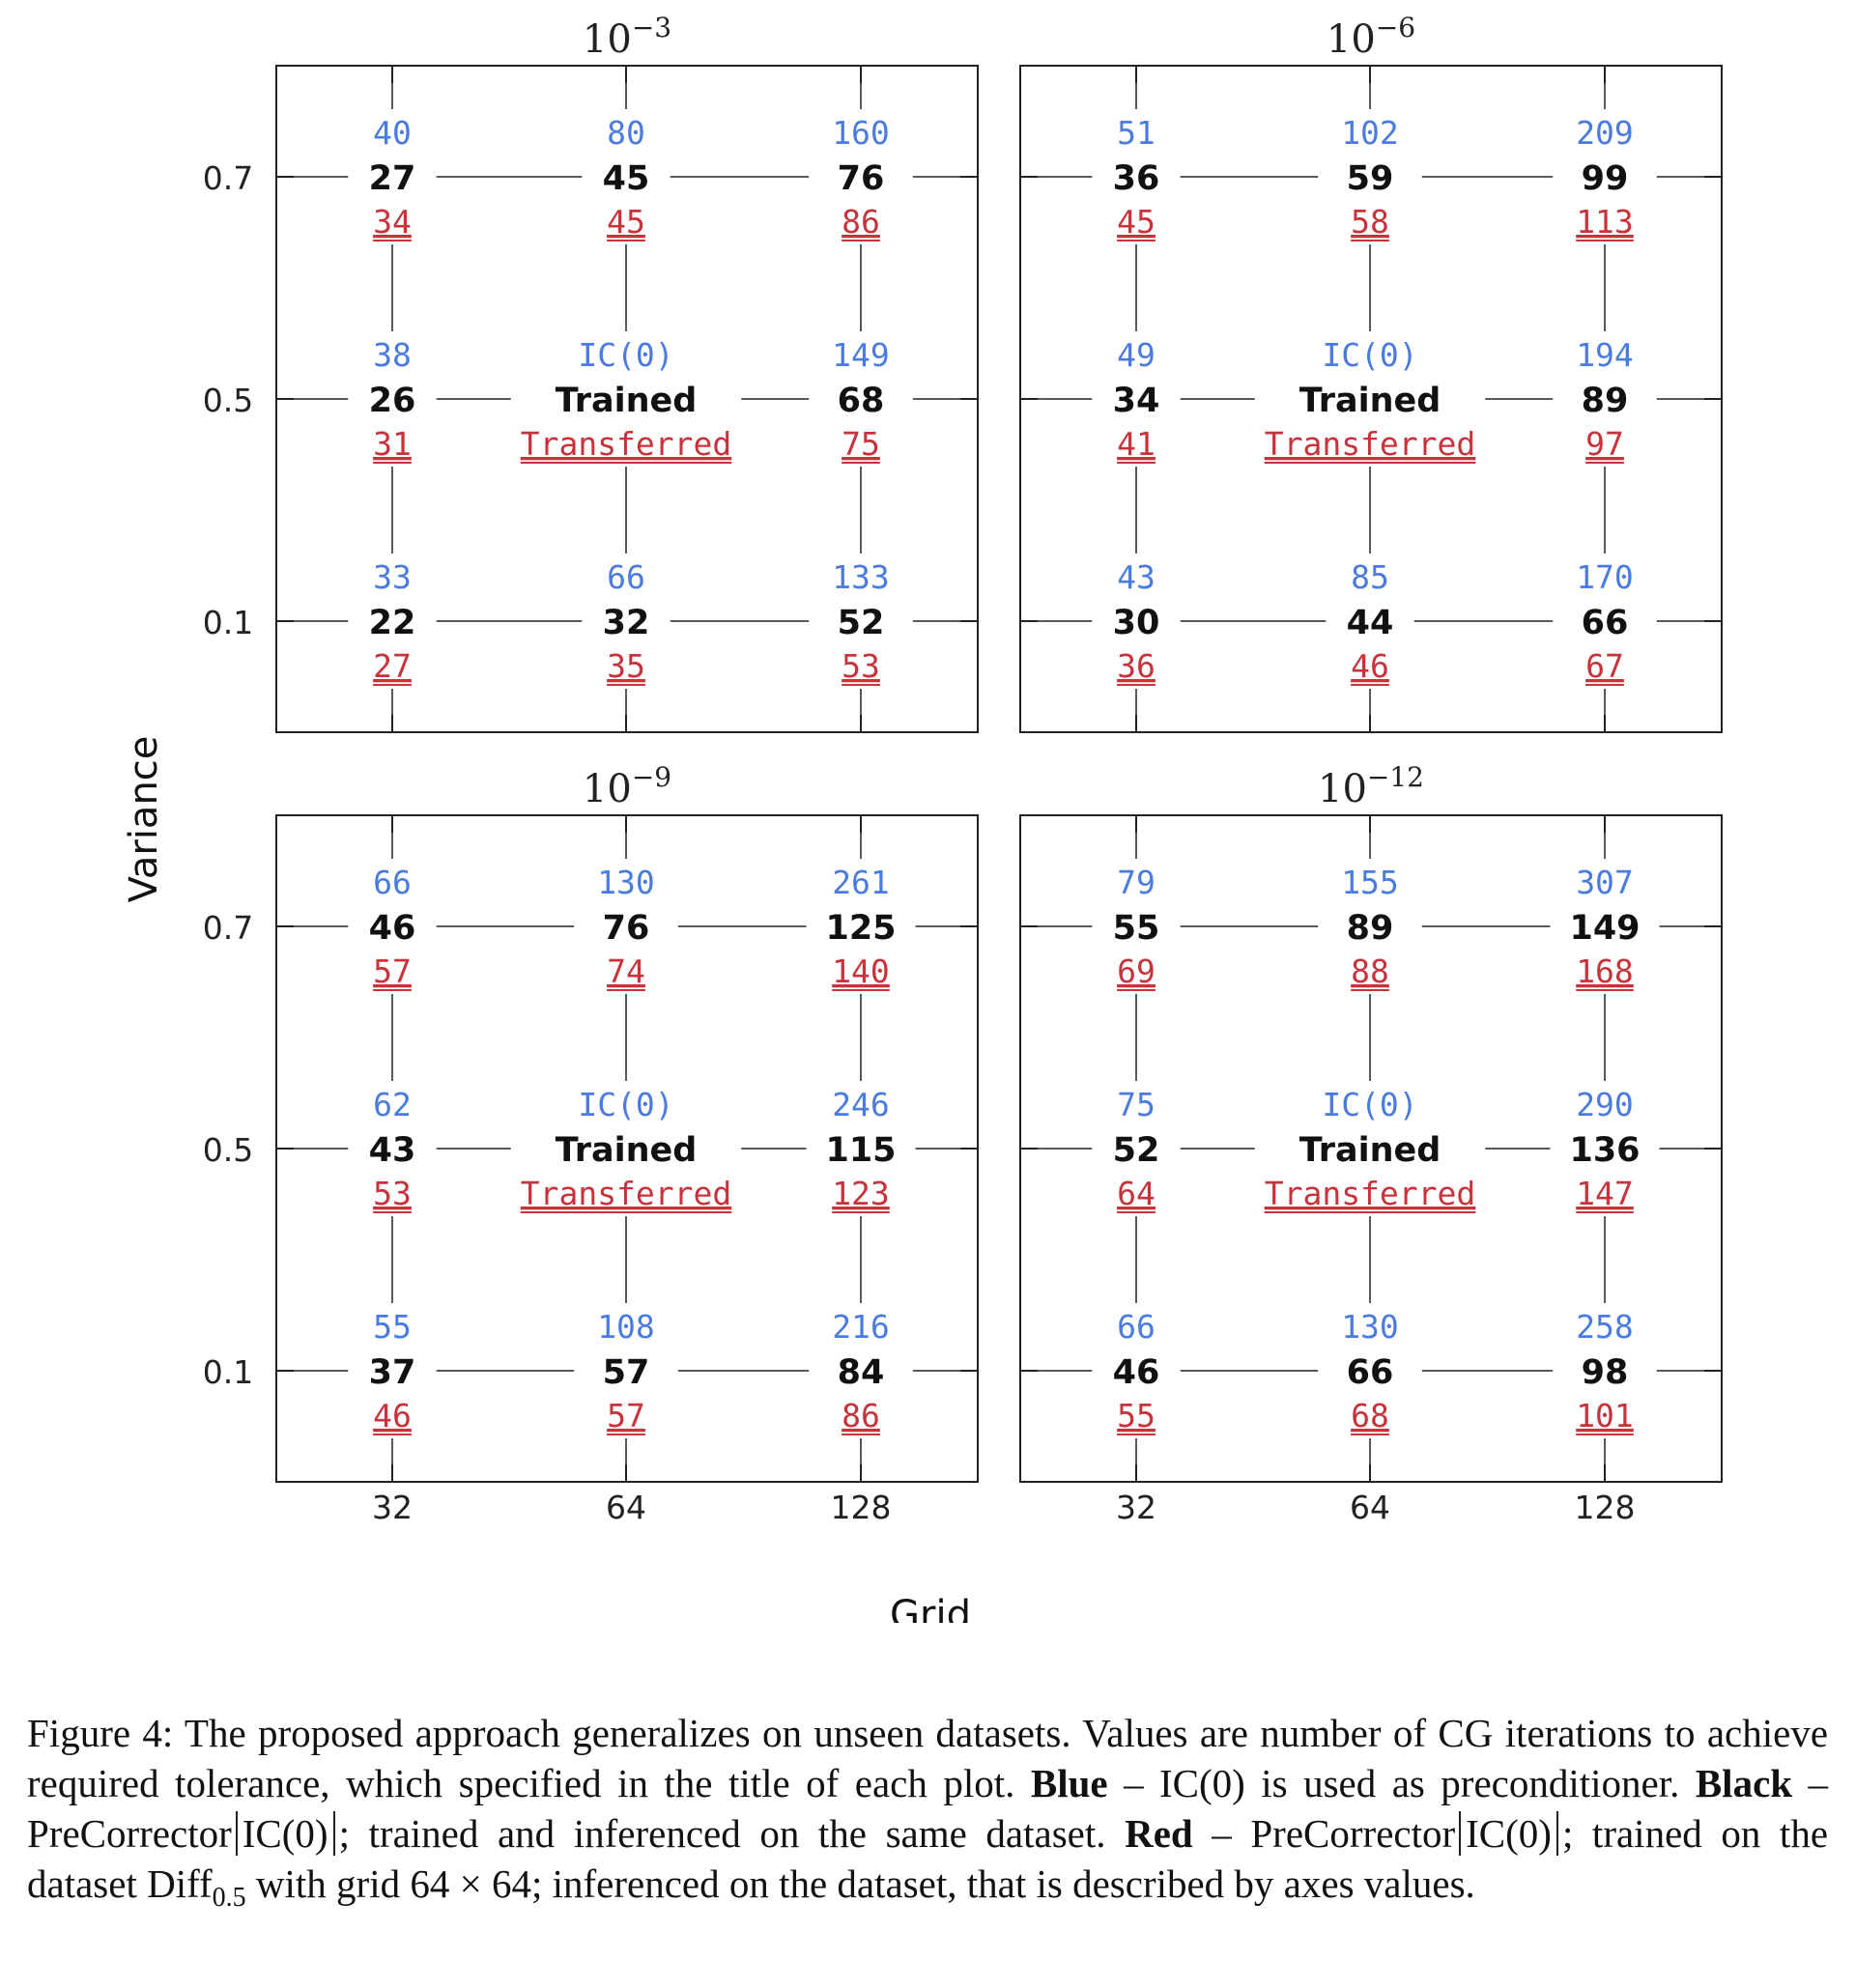 The height and width of the screenshot is (1988, 1855). What do you see at coordinates (1605, 444) in the screenshot?
I see `cell-value-transferred: 97` at bounding box center [1605, 444].